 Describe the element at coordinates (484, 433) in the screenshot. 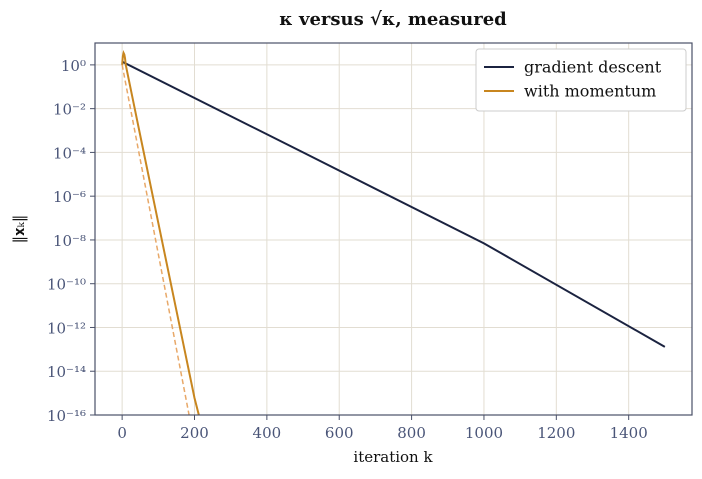

I see `x-tick-label: 1000` at that location.